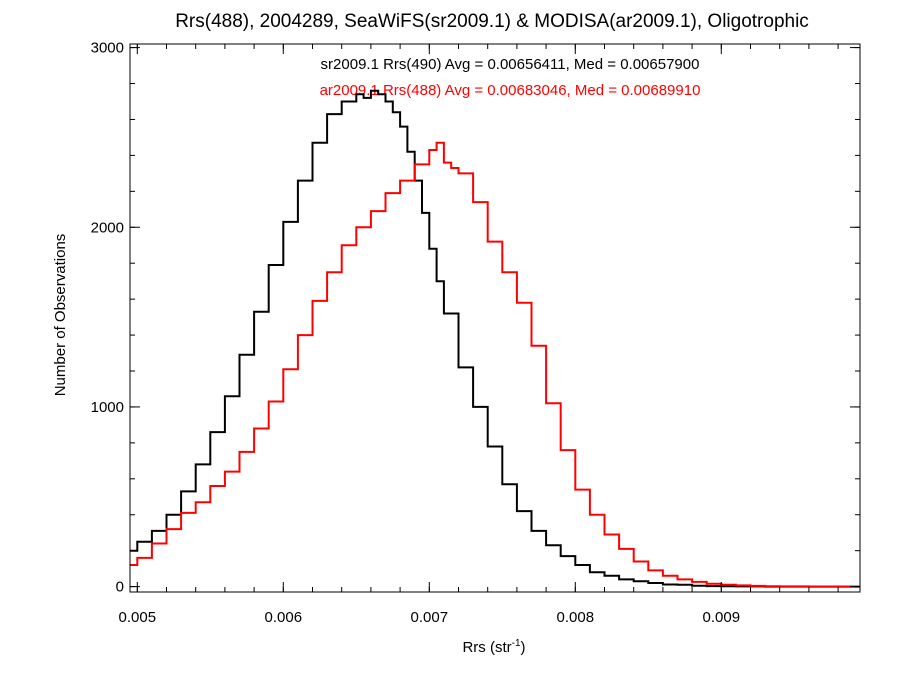 The image size is (900, 675). Describe the element at coordinates (120, 587) in the screenshot. I see `y-tick-label: 0` at that location.